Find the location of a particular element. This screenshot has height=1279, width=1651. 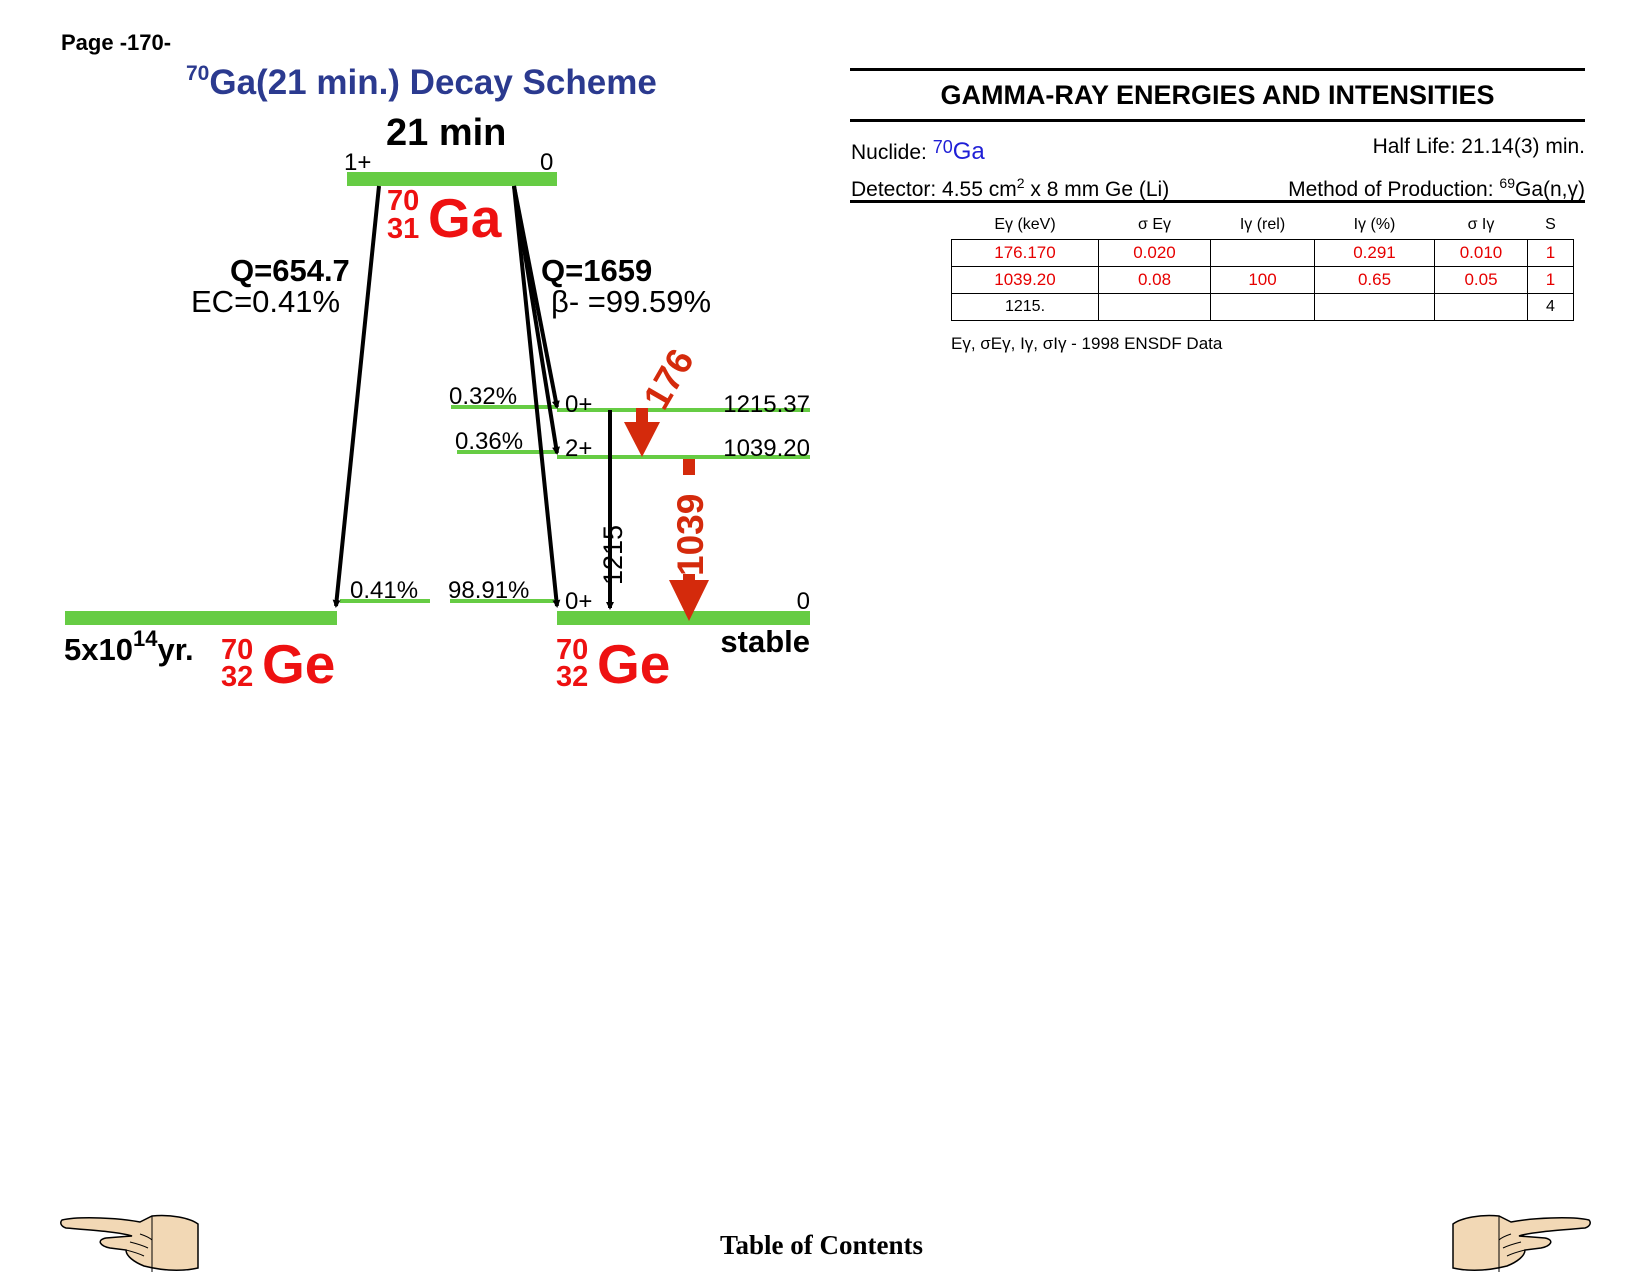

table-cell: 176.170 is located at coordinates (1025, 253).